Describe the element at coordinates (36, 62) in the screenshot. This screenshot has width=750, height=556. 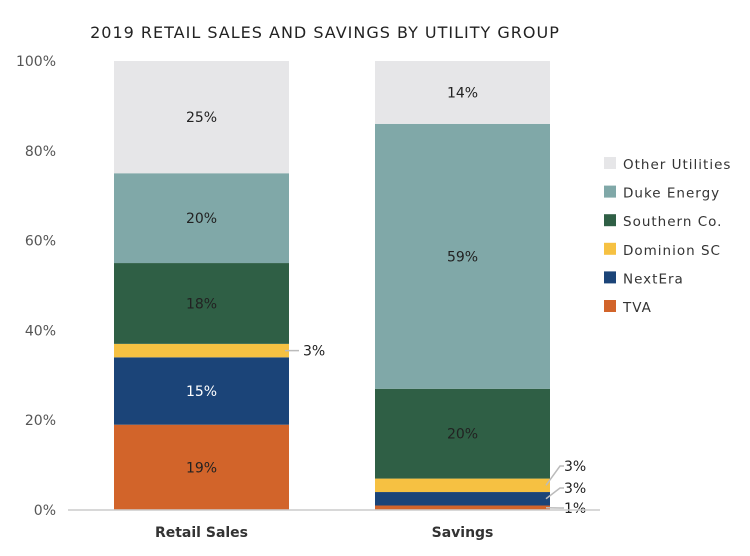
I see `y-tick-label: 100%` at that location.